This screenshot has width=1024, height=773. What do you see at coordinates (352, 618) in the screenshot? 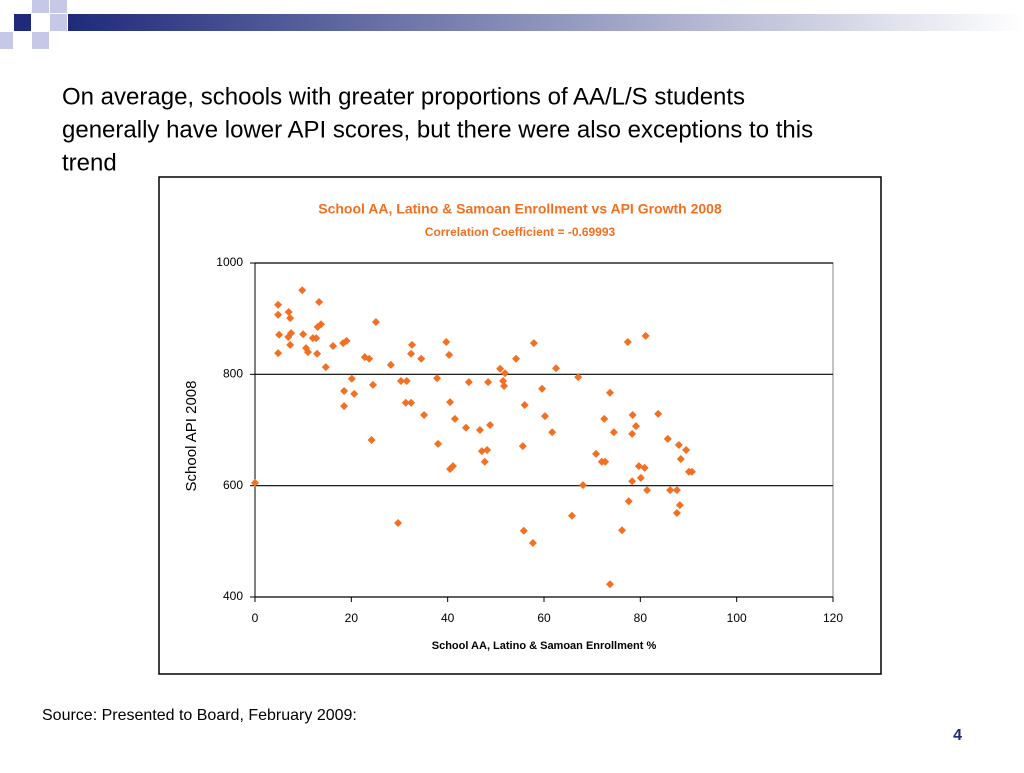
I see `x-tick-label: 20` at bounding box center [352, 618].